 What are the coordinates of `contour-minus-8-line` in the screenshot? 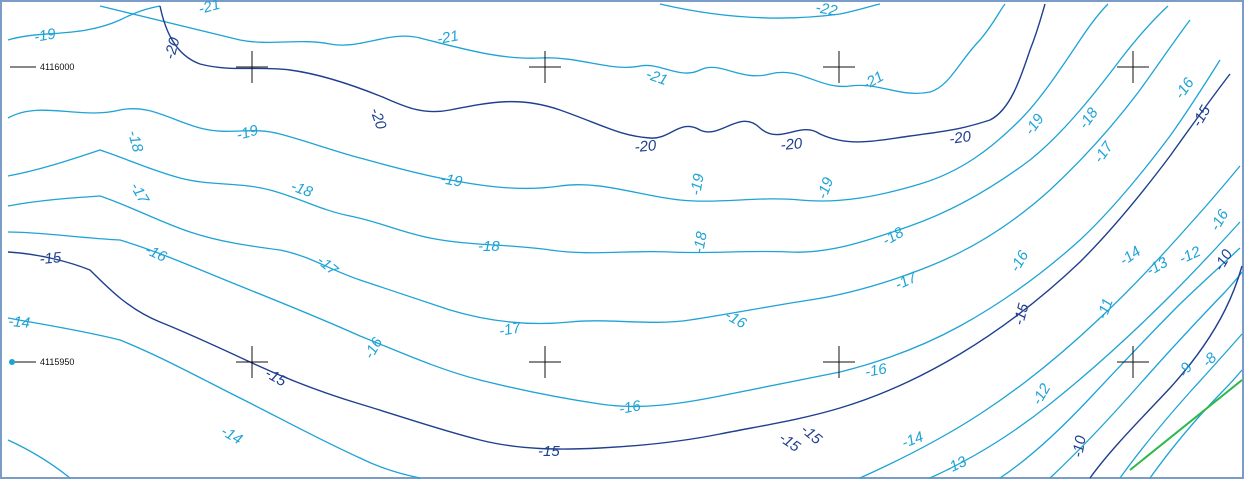 It's located at (1196, 424).